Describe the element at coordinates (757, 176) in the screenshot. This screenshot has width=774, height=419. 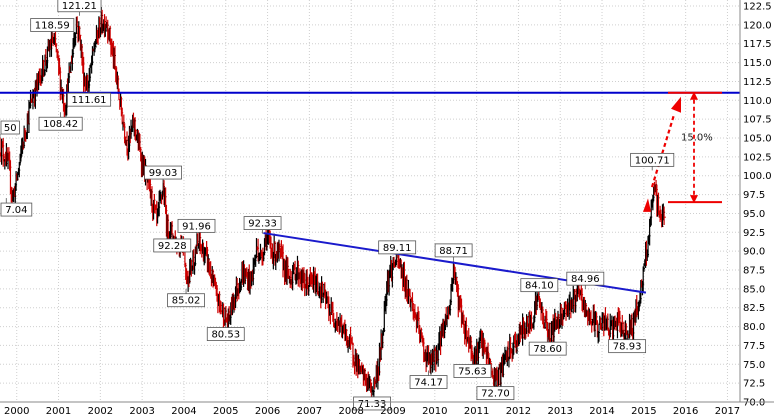
I see `y-tick-label: 100.0` at that location.